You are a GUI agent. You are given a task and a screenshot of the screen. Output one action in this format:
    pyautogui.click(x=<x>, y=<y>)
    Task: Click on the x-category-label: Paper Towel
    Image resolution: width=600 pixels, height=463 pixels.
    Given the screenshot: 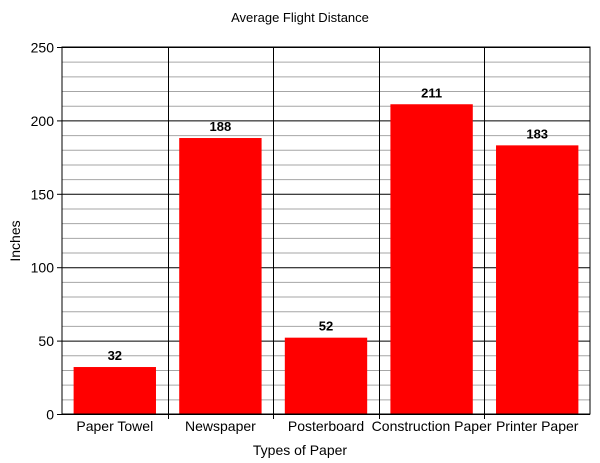 What is the action you would take?
    pyautogui.click(x=114, y=426)
    